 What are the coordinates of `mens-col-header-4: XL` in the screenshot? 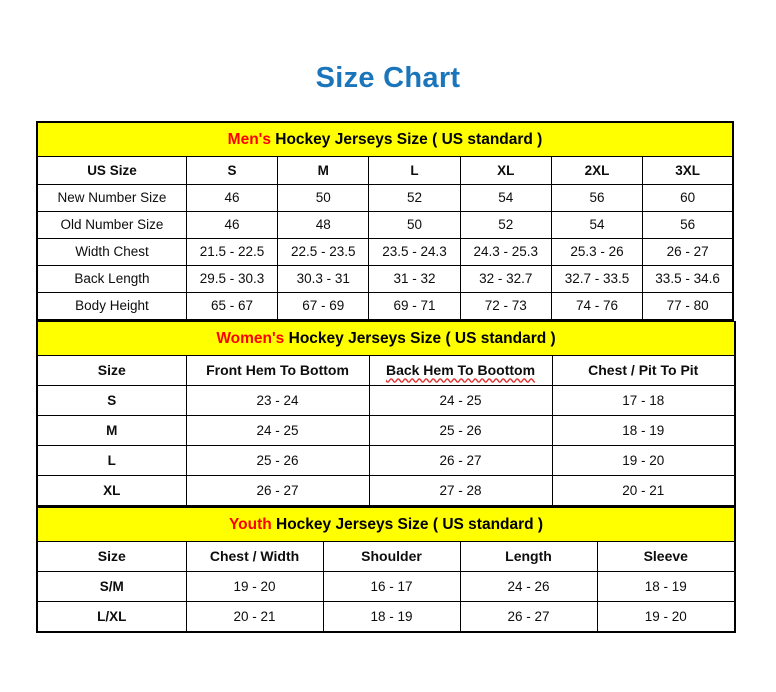 It's located at (505, 170).